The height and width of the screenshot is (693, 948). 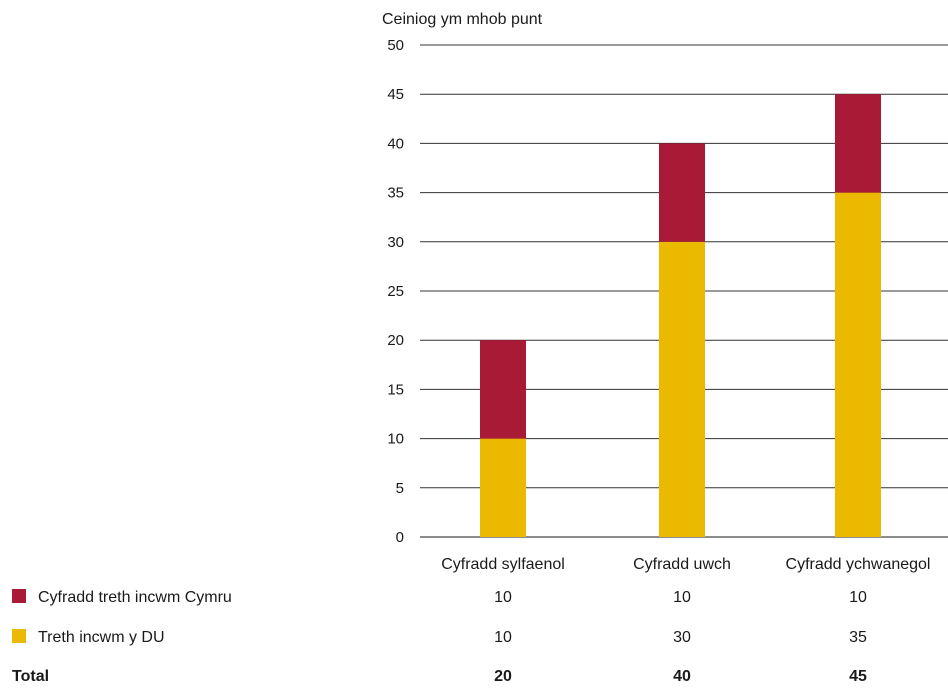 I want to click on y-axis-label: Ceiniog ym mhob punt, so click(x=462, y=19).